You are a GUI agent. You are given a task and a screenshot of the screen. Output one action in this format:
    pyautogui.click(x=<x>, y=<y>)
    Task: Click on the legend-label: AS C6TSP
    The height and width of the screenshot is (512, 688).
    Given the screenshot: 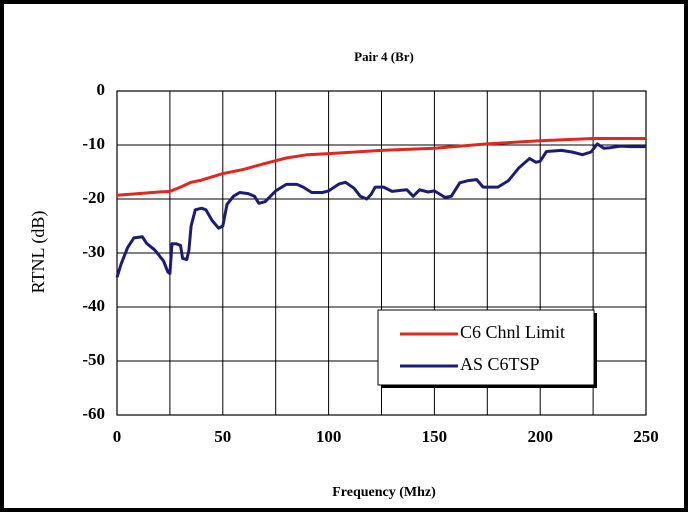 What is the action you would take?
    pyautogui.click(x=500, y=364)
    